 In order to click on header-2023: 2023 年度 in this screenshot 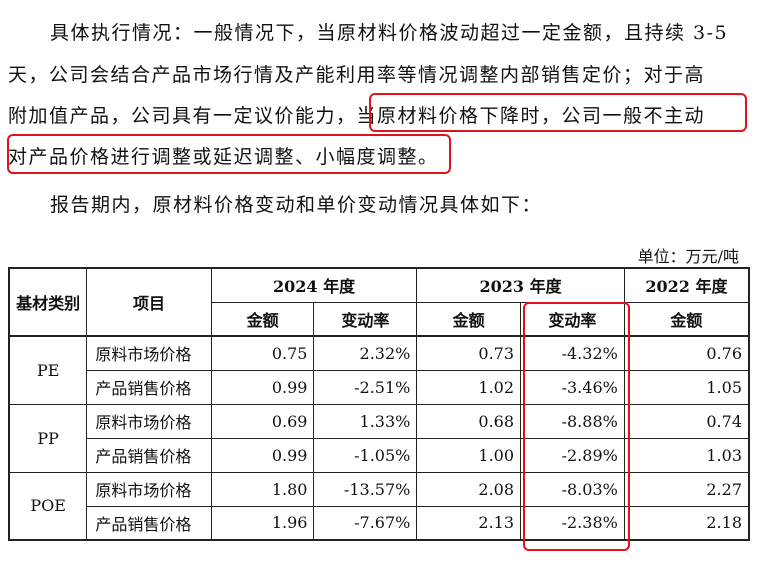, I will do `click(520, 285)`.